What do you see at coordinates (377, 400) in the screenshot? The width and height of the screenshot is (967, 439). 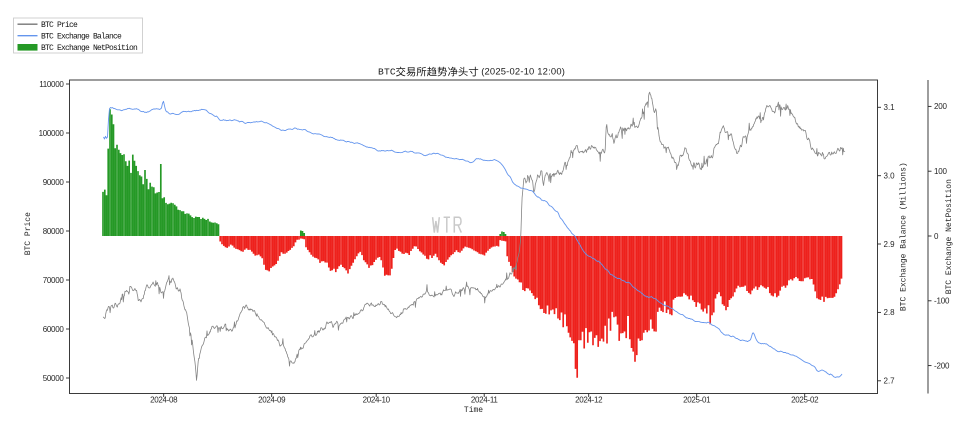 I see `svg-text: 2024-10` at bounding box center [377, 400].